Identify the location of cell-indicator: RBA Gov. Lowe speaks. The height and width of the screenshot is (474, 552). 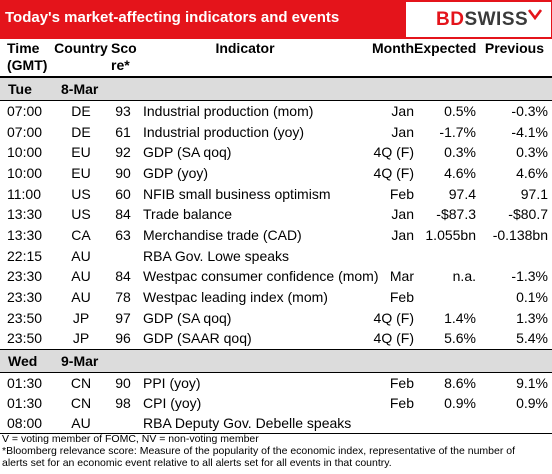
(216, 255).